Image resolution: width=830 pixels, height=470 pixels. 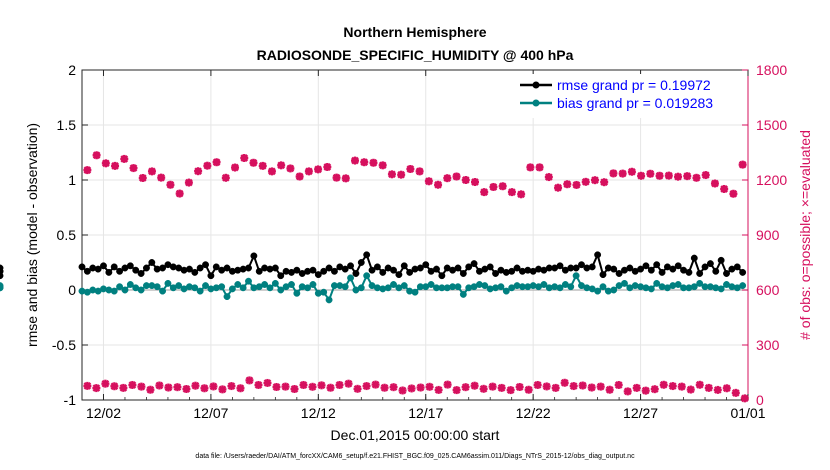 What do you see at coordinates (635, 103) in the screenshot?
I see `legend-bias-label: bias grand pr = 0.019283` at bounding box center [635, 103].